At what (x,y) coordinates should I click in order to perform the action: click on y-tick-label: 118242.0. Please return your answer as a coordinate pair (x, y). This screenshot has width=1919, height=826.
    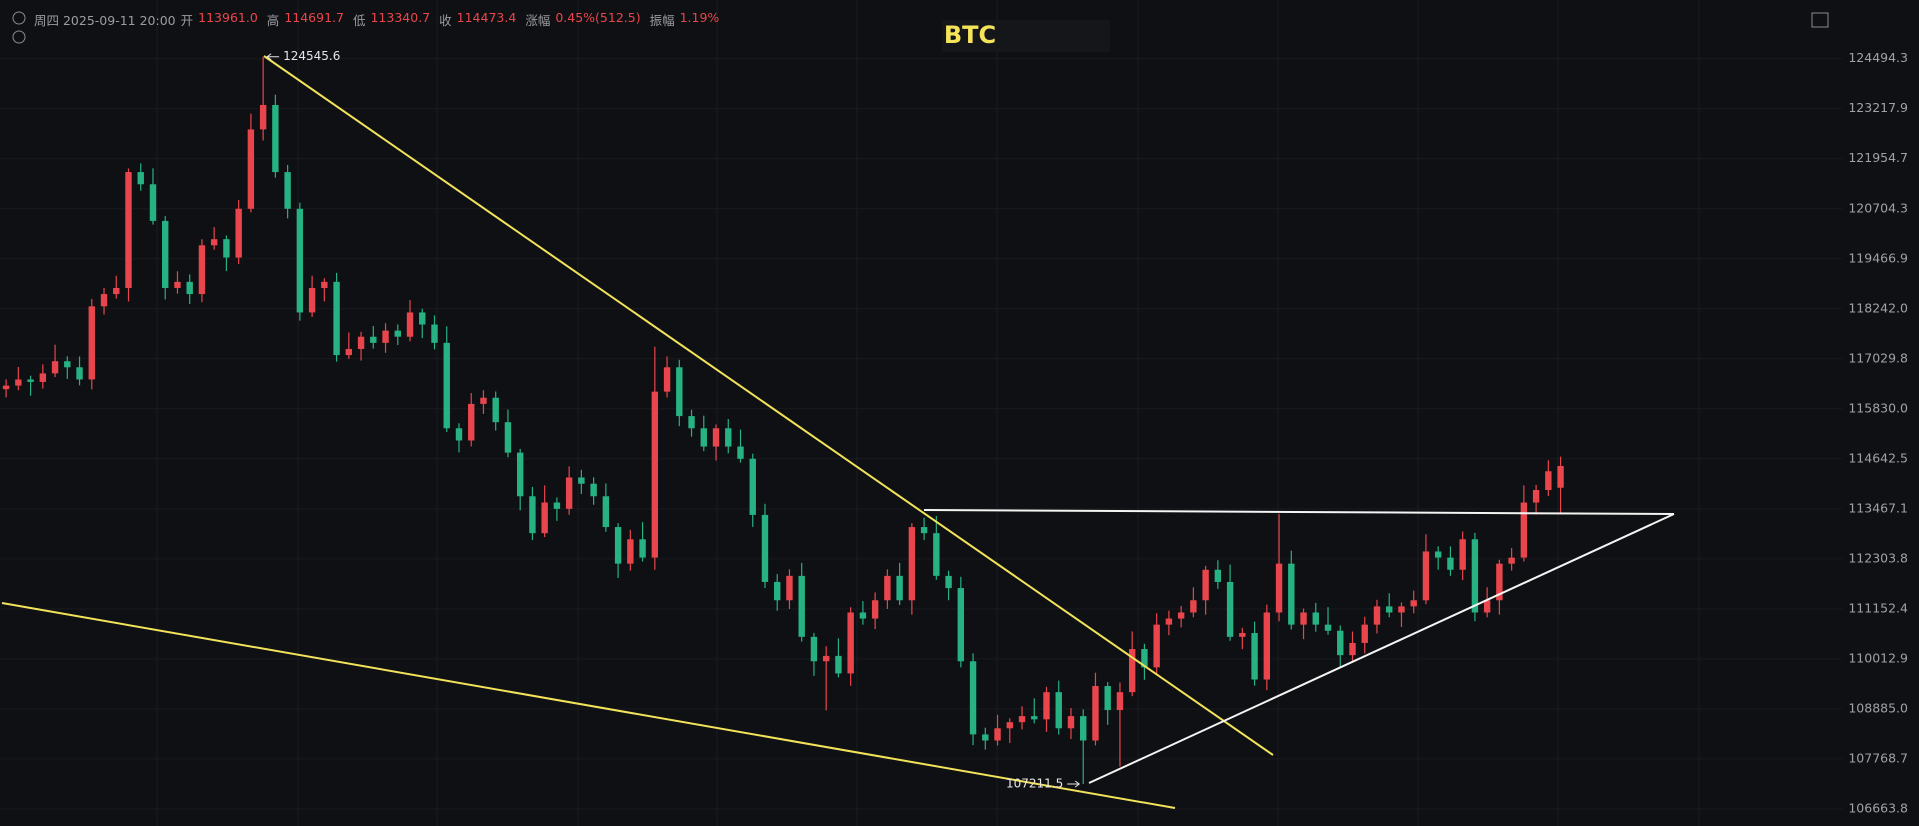
    Looking at the image, I should click on (1878, 307).